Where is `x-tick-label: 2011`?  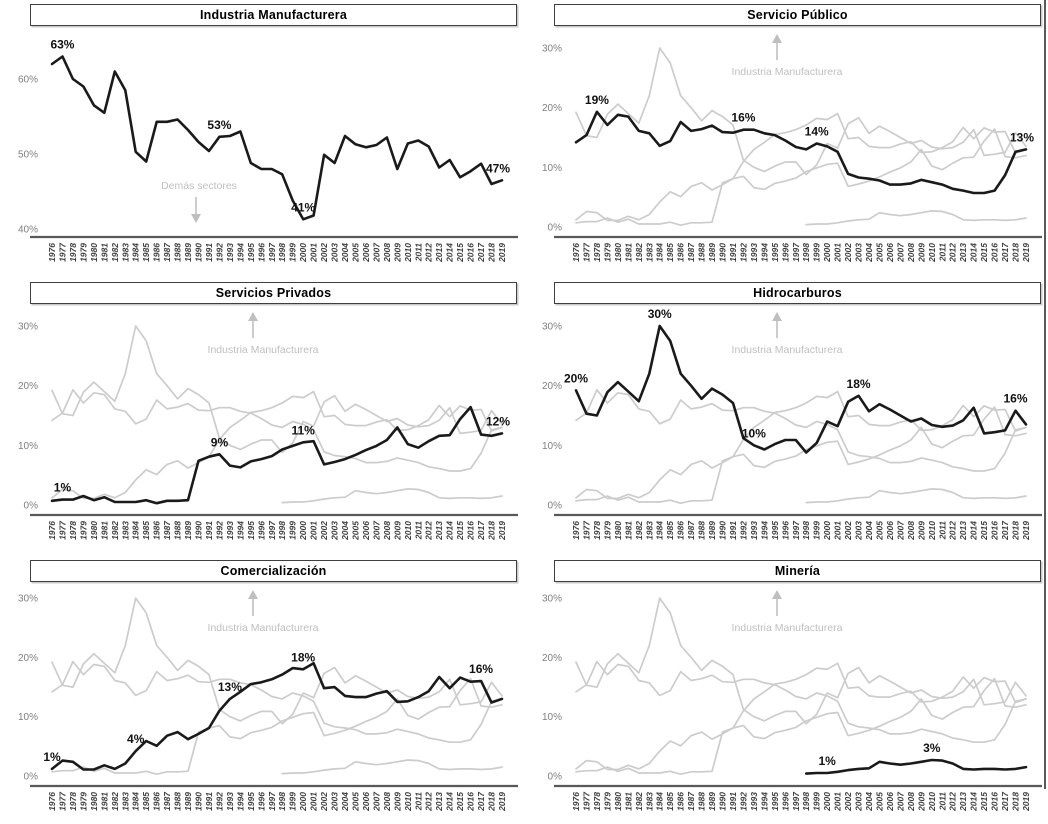 x-tick-label: 2011 is located at coordinates (942, 802).